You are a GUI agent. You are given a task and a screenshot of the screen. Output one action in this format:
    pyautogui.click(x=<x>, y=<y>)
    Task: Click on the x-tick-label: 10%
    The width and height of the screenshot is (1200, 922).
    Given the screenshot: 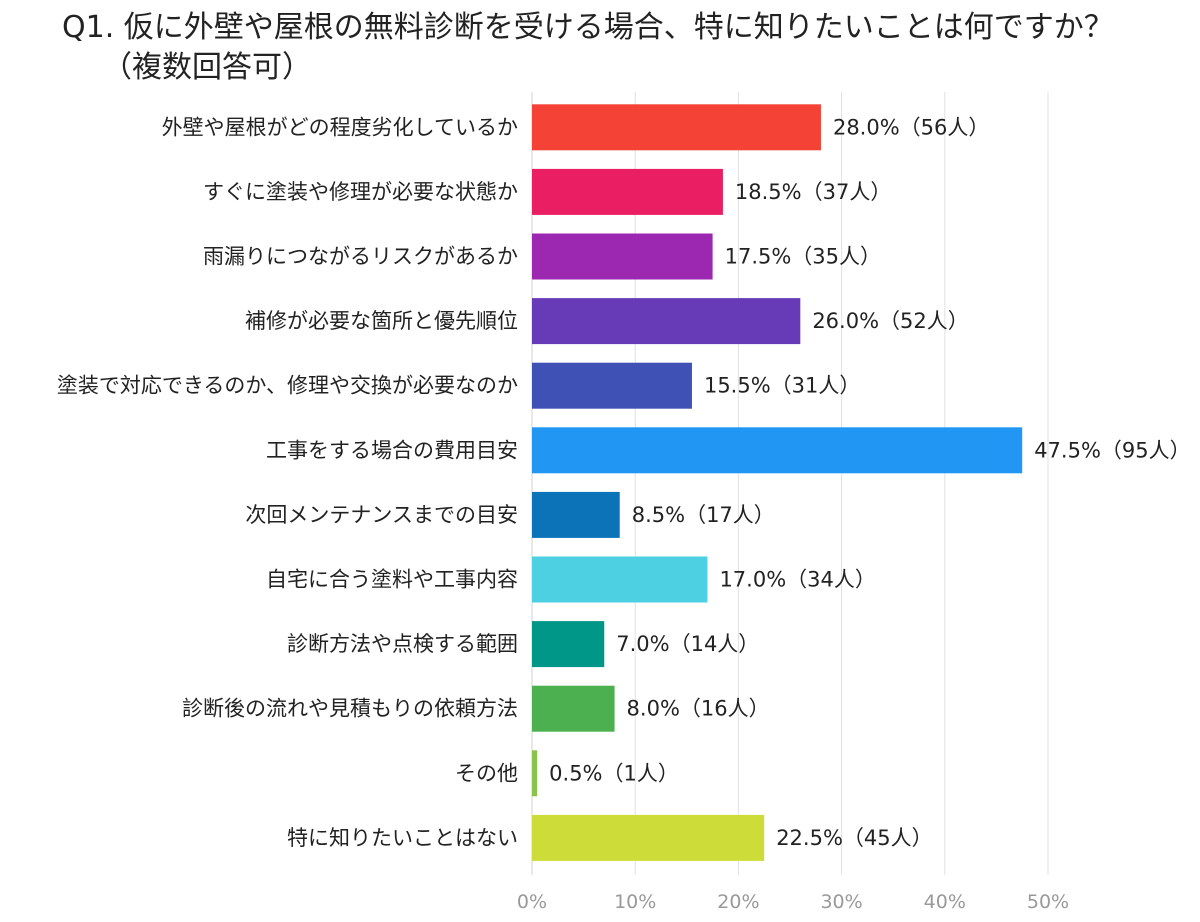 What is the action you would take?
    pyautogui.click(x=635, y=902)
    